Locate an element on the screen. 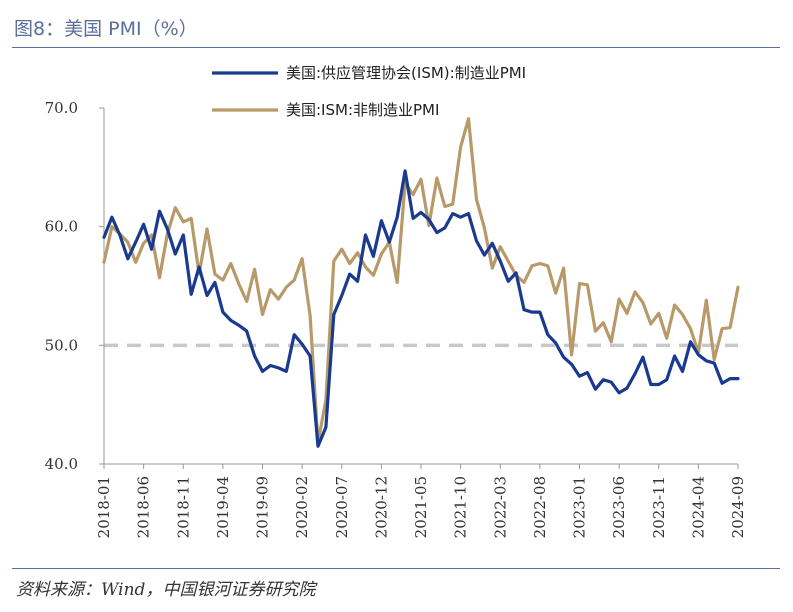 This screenshot has width=793, height=612. x-tick-label: 2018-01 is located at coordinates (104, 507).